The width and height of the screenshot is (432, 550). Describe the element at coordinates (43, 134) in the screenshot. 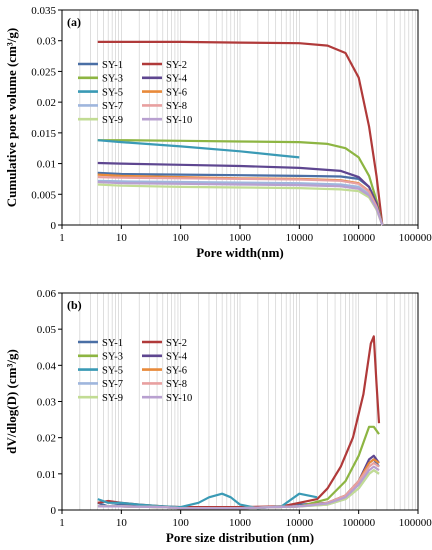

I see `y-tick-label: 0.015` at that location.